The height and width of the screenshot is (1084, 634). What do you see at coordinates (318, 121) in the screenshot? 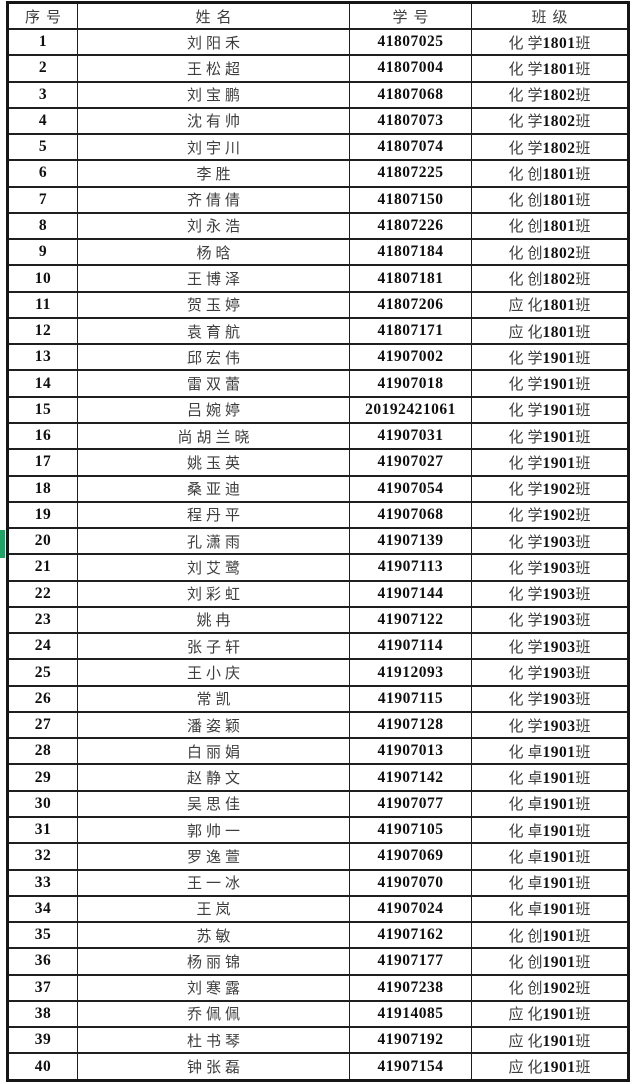
I see `table-row: 4 沈有帅 41807073 化学1802班` at bounding box center [318, 121].